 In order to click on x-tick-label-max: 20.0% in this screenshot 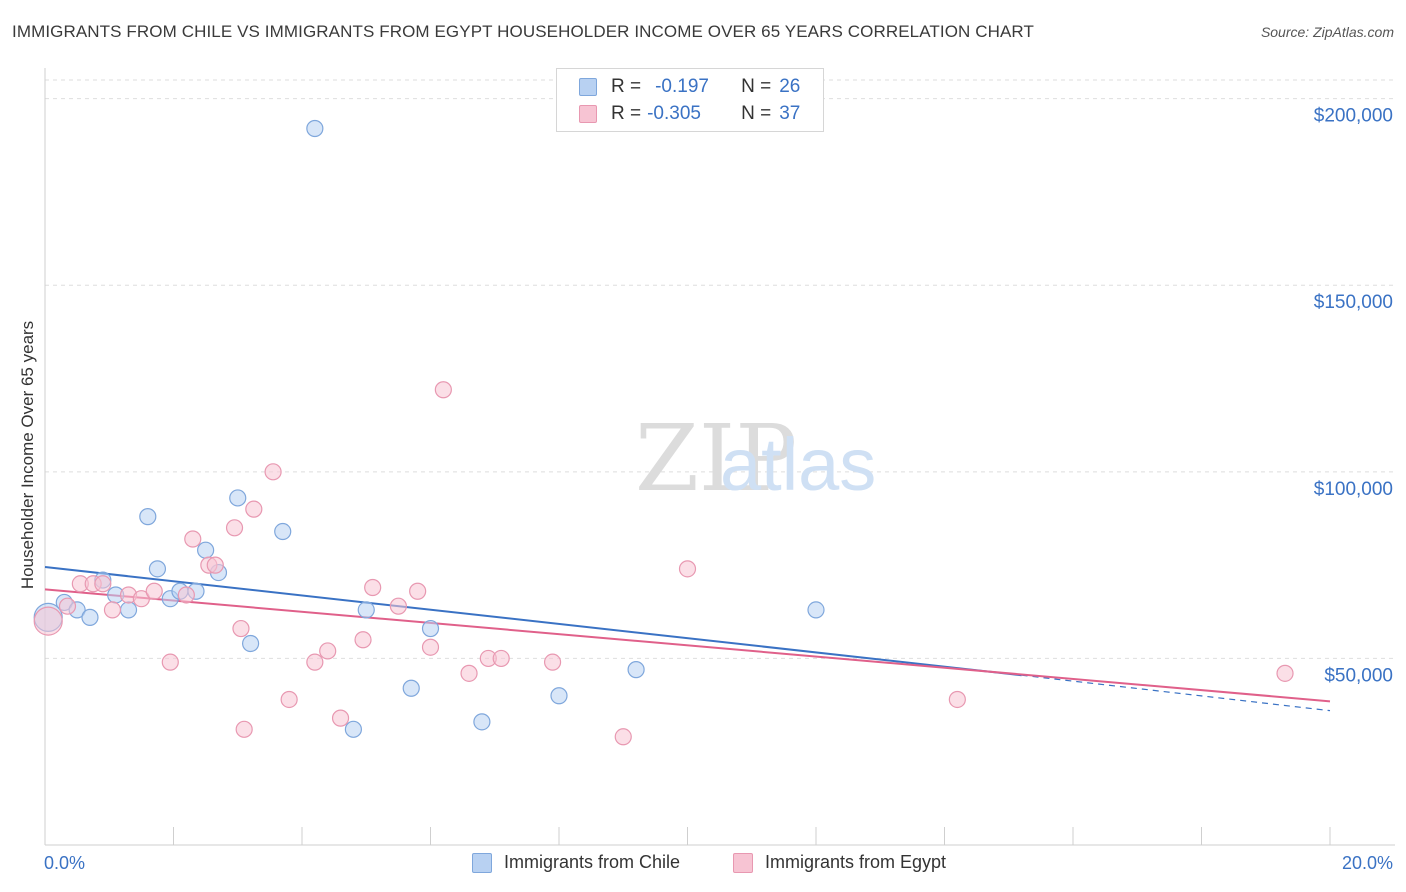, I will do `click(1367, 863)`.